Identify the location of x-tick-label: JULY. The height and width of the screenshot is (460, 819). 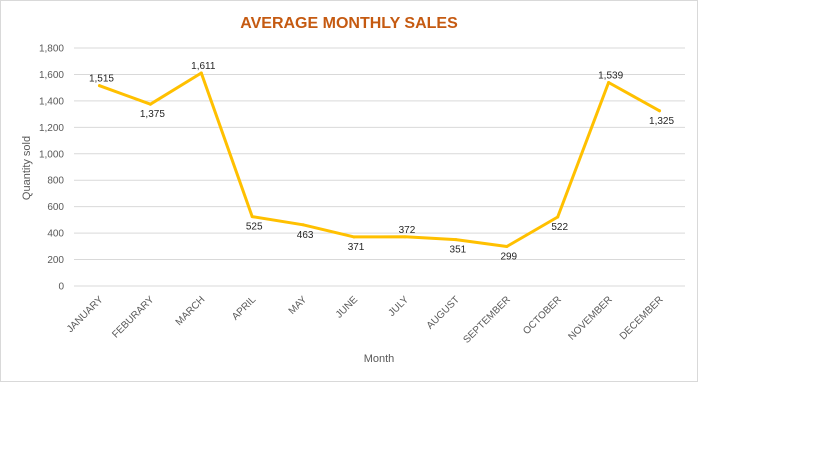
(399, 306).